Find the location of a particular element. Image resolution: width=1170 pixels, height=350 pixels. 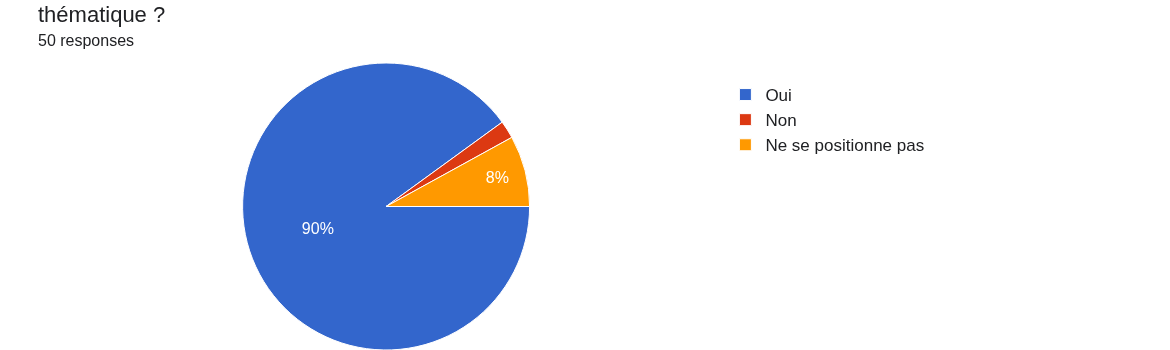

chart-title: thématique ? is located at coordinates (102, 15).